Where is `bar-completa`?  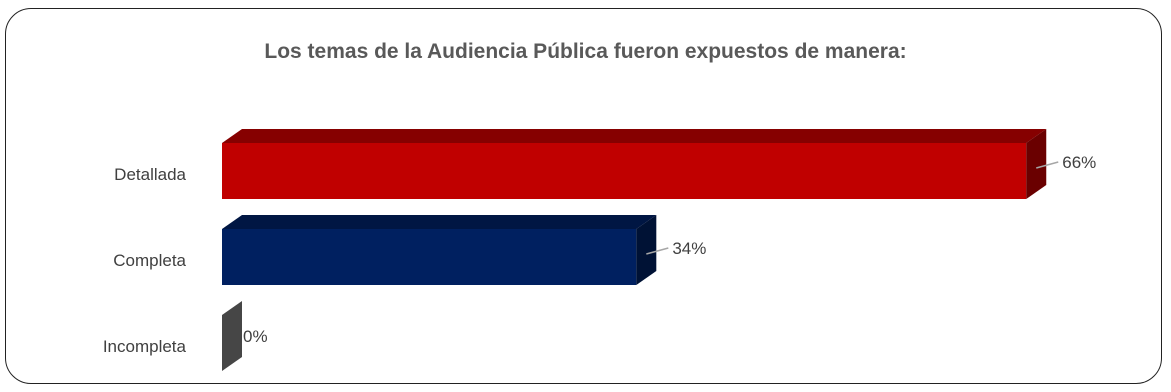 bar-completa is located at coordinates (439, 250).